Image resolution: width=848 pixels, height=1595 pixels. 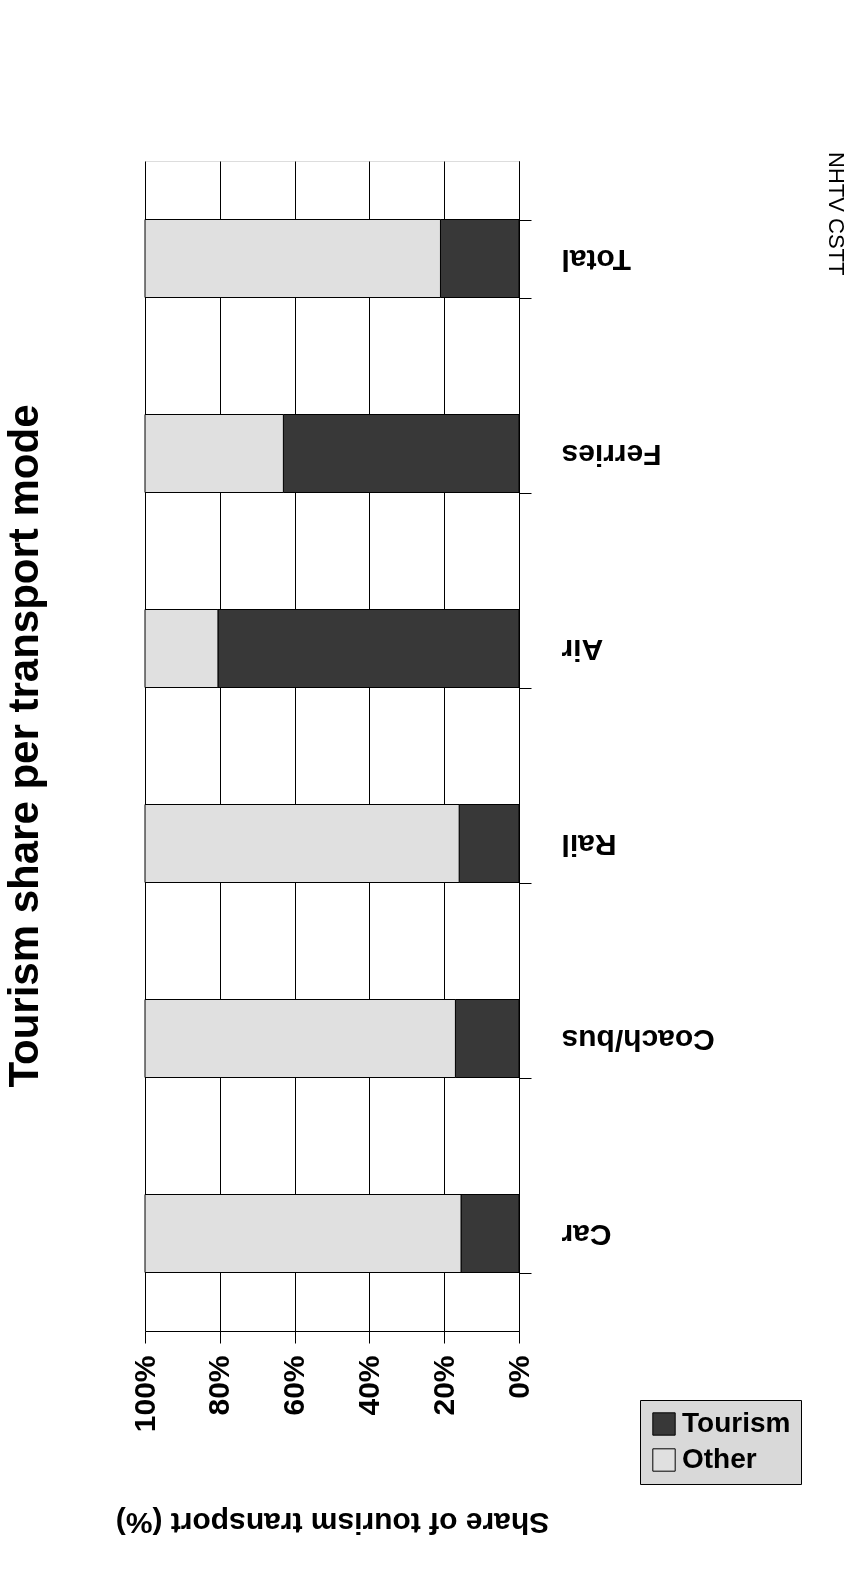 I want to click on x-tick-label: 80%, so click(x=219, y=1385).